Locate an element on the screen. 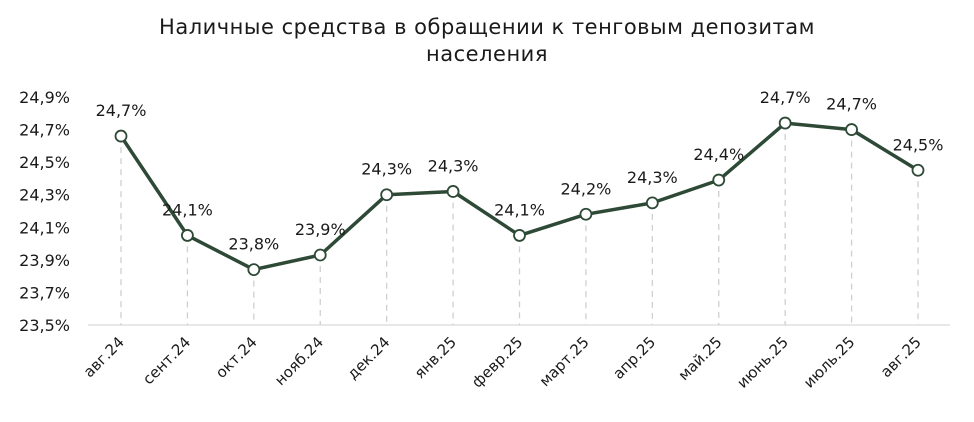 This screenshot has height=422, width=974. x-tick-label: март.25 is located at coordinates (564, 361).